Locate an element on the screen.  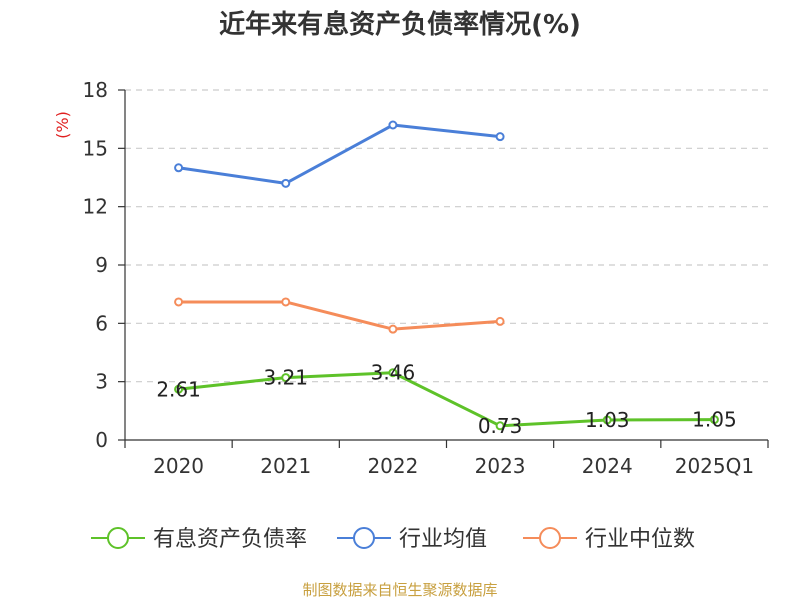
data-labels: 2.61 3.21 3.46 0.73 1.03 1.05 is located at coordinates (446, 399).